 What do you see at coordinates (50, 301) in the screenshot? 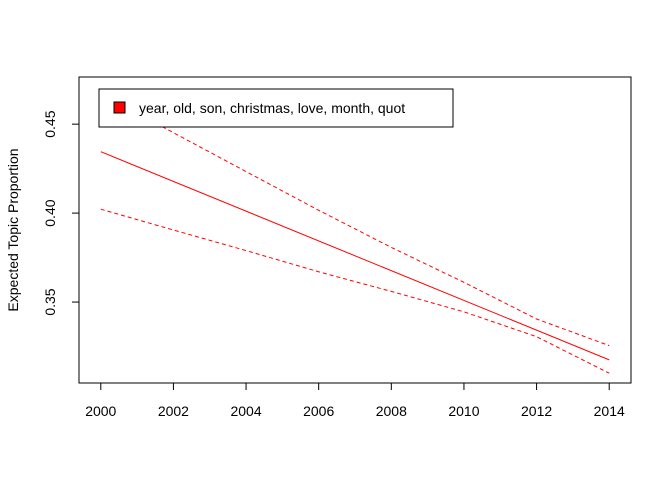
I see `y-tick-label: 0.35` at bounding box center [50, 301].